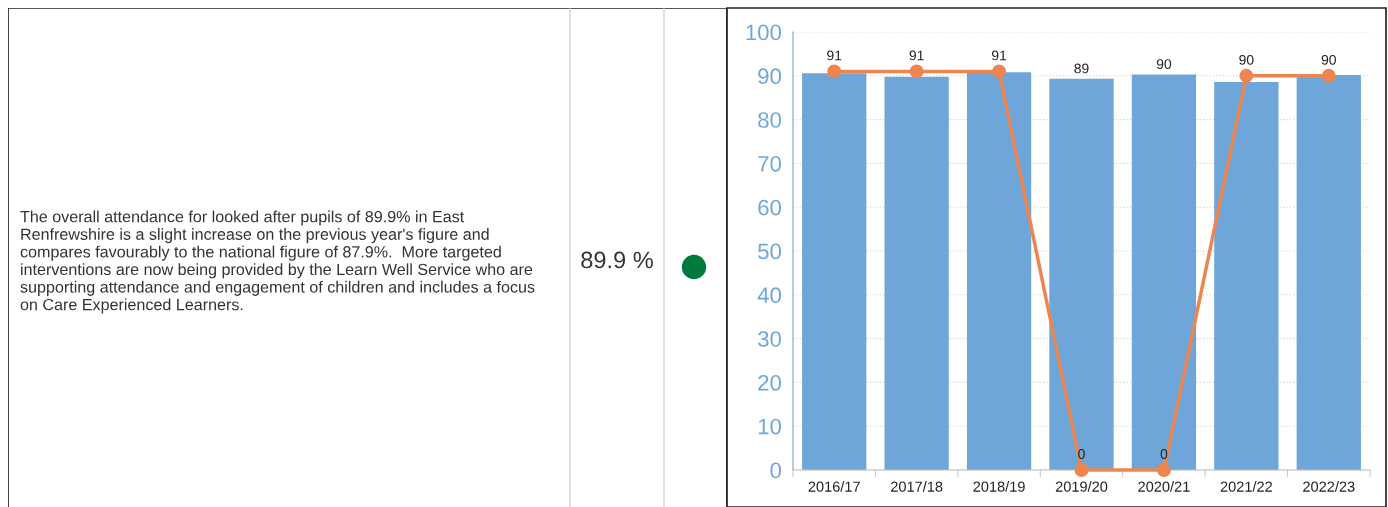  What do you see at coordinates (999, 486) in the screenshot?
I see `x-tick-label: 2018/19` at bounding box center [999, 486].